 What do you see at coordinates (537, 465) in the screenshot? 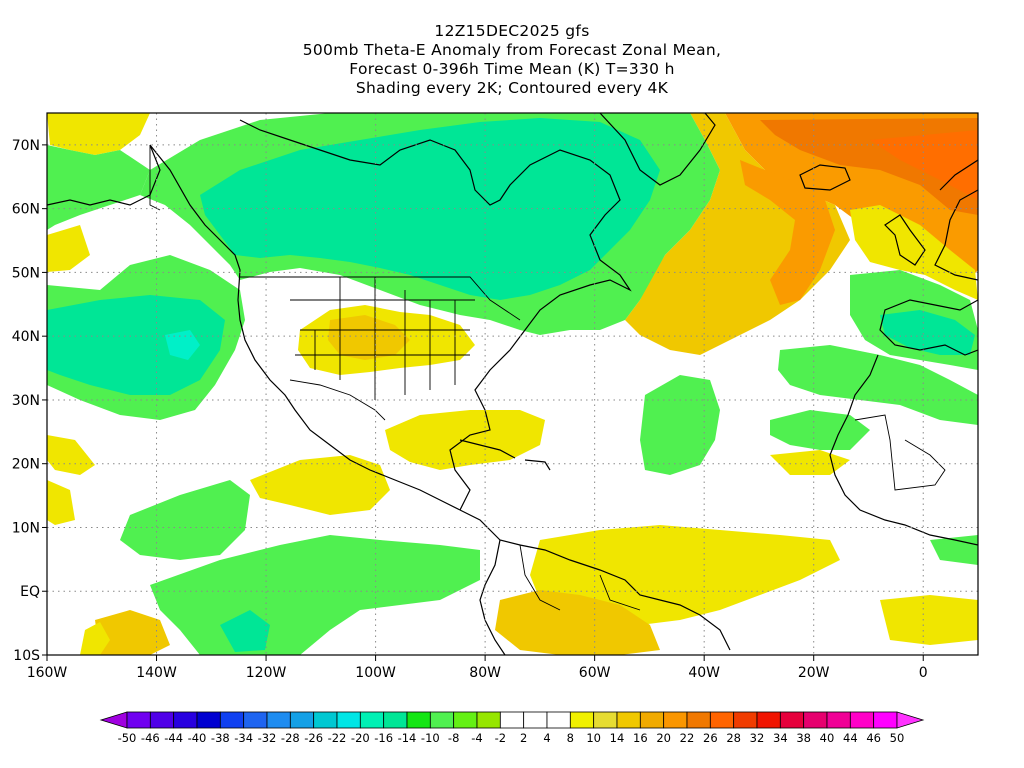
I see `coastline-hispaniola` at bounding box center [537, 465].